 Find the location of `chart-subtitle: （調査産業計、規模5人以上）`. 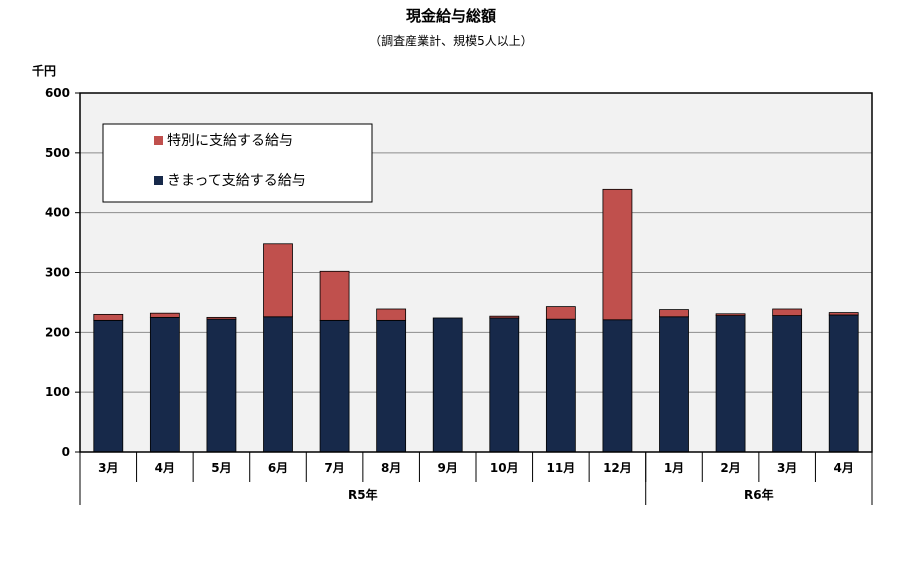

chart-subtitle: （調査産業計、規模5人以上） is located at coordinates (451, 40).